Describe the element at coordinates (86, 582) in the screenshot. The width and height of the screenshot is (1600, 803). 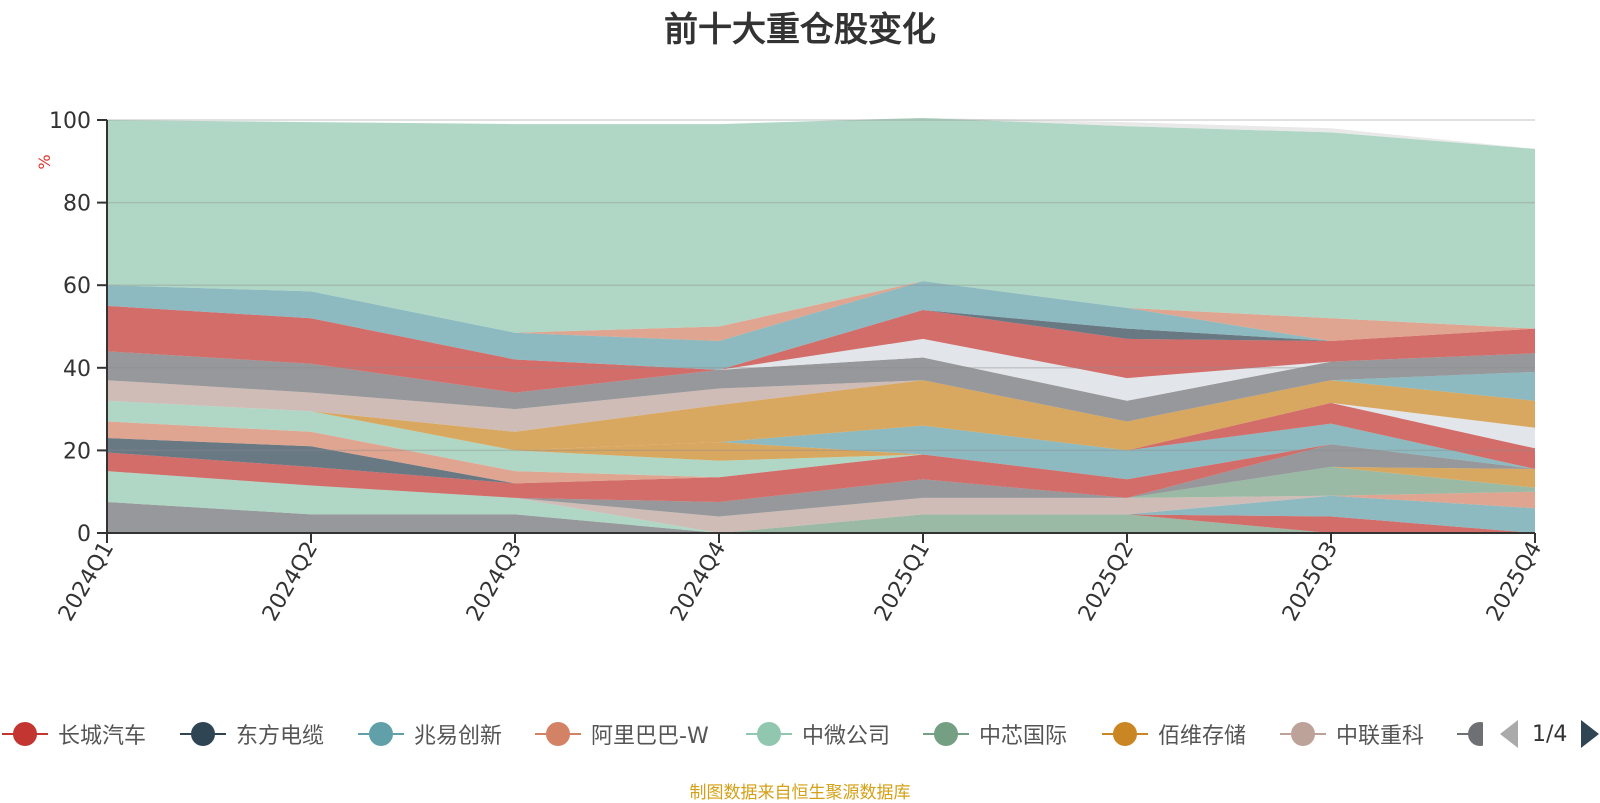
I see `x-tick-label: 2024Q1` at that location.